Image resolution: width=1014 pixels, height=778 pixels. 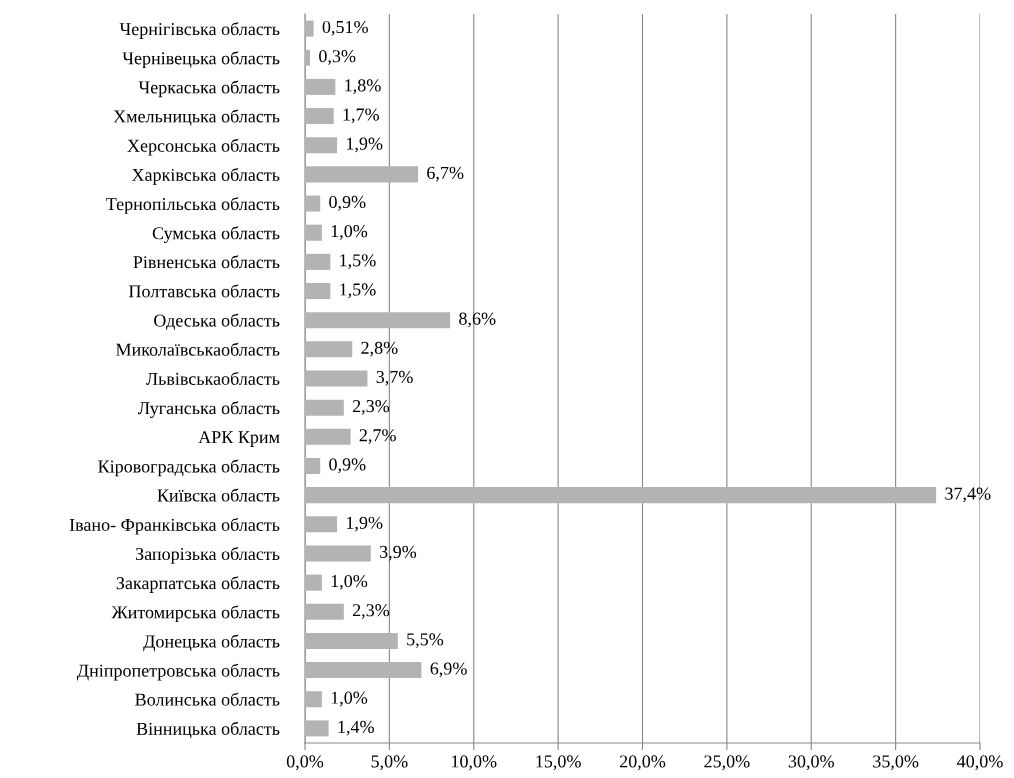 I want to click on data-label: 6,7%, so click(x=445, y=174).